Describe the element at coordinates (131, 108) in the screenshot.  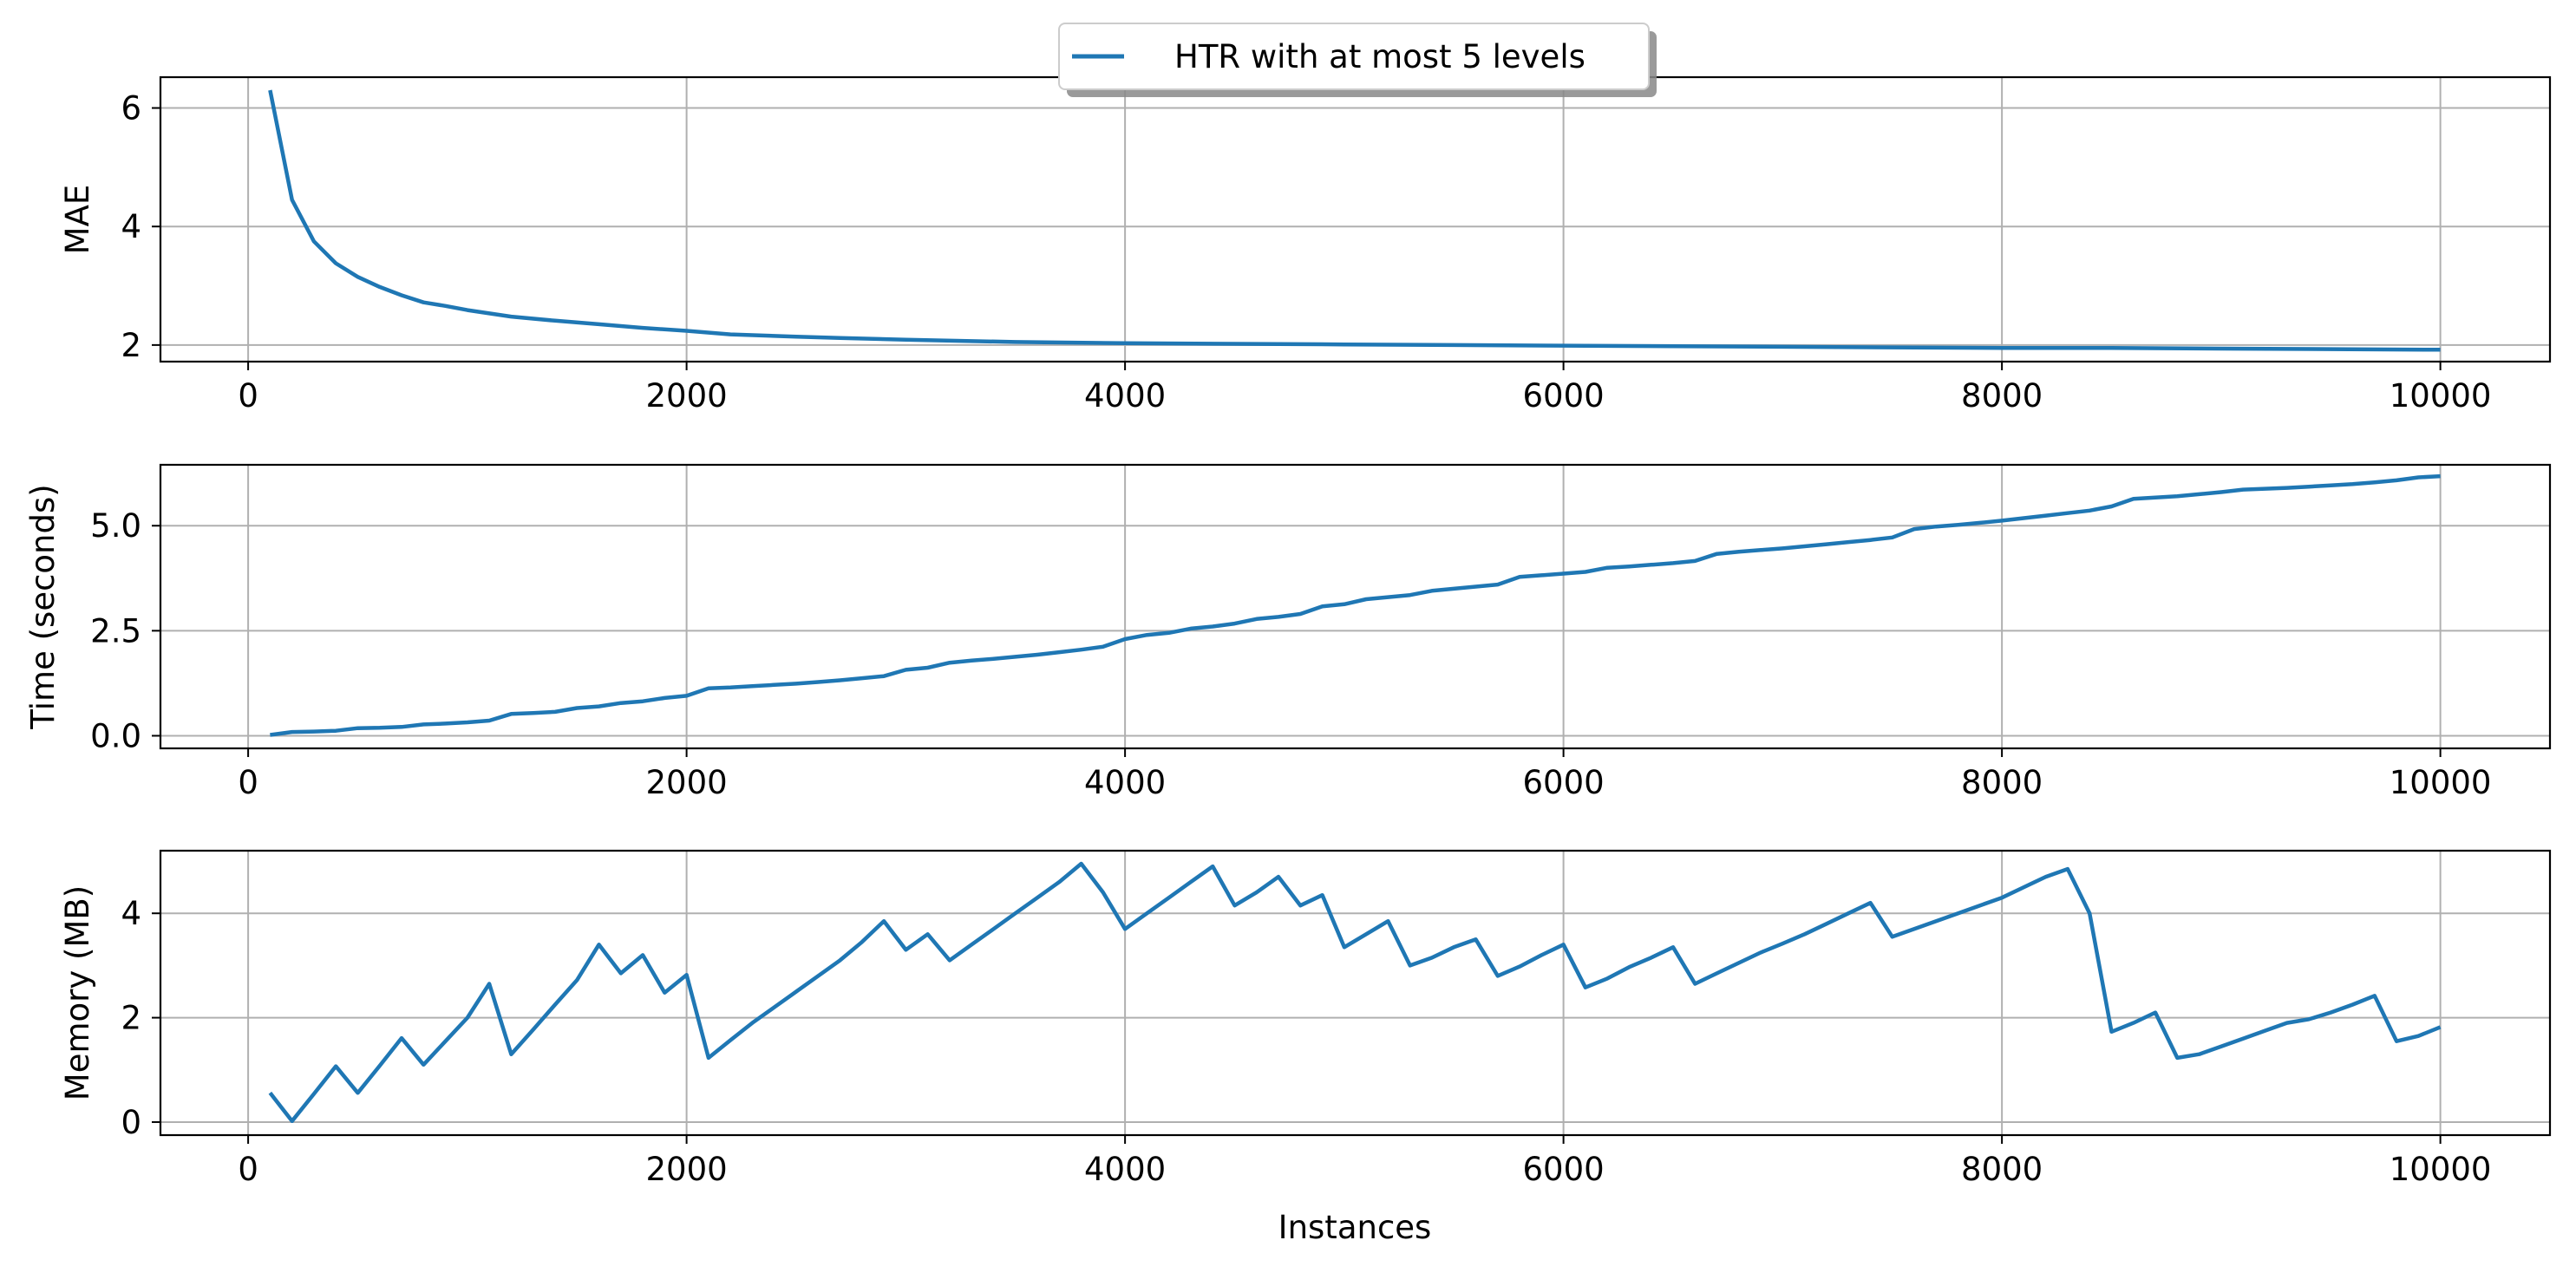
I see `mae-y-tick-label: 6` at that location.